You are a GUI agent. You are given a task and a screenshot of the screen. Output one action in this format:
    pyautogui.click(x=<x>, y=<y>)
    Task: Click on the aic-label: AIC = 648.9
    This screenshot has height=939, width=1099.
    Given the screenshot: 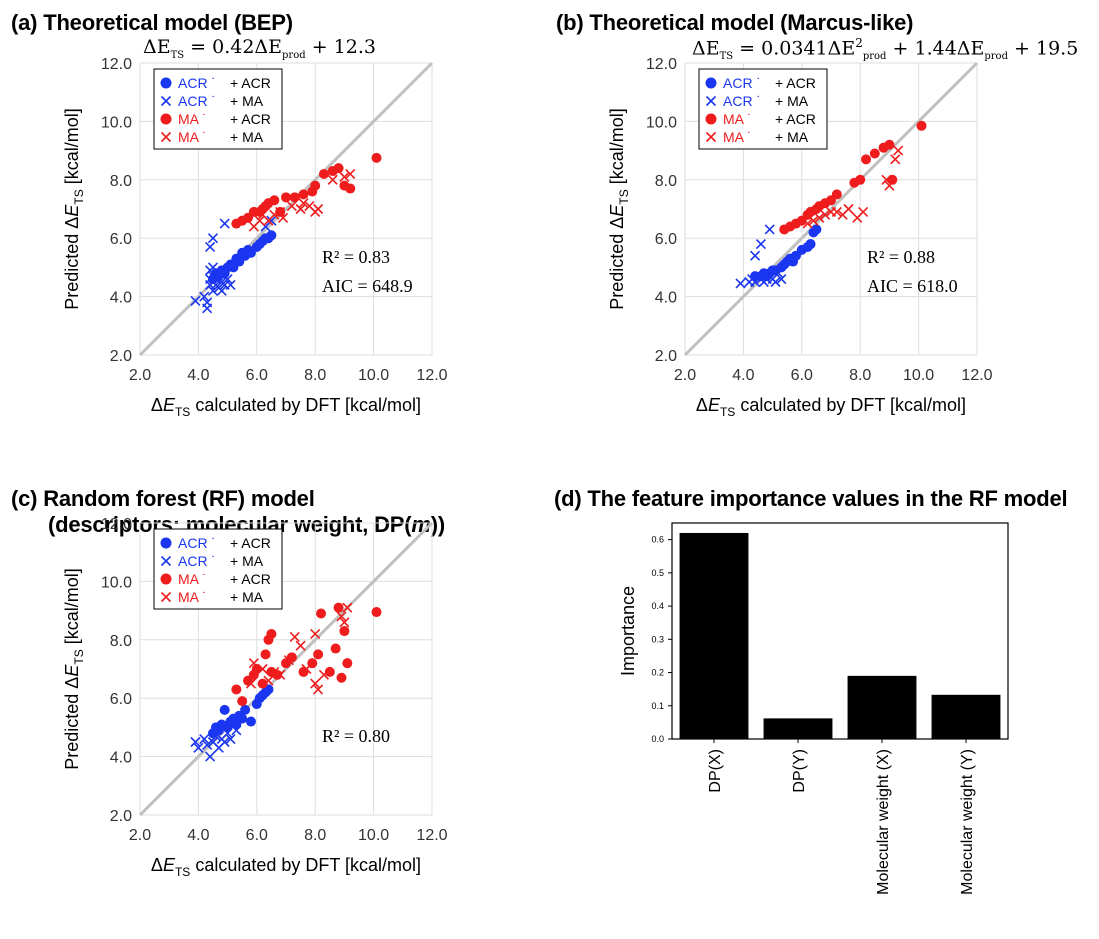 What is the action you would take?
    pyautogui.click(x=367, y=286)
    